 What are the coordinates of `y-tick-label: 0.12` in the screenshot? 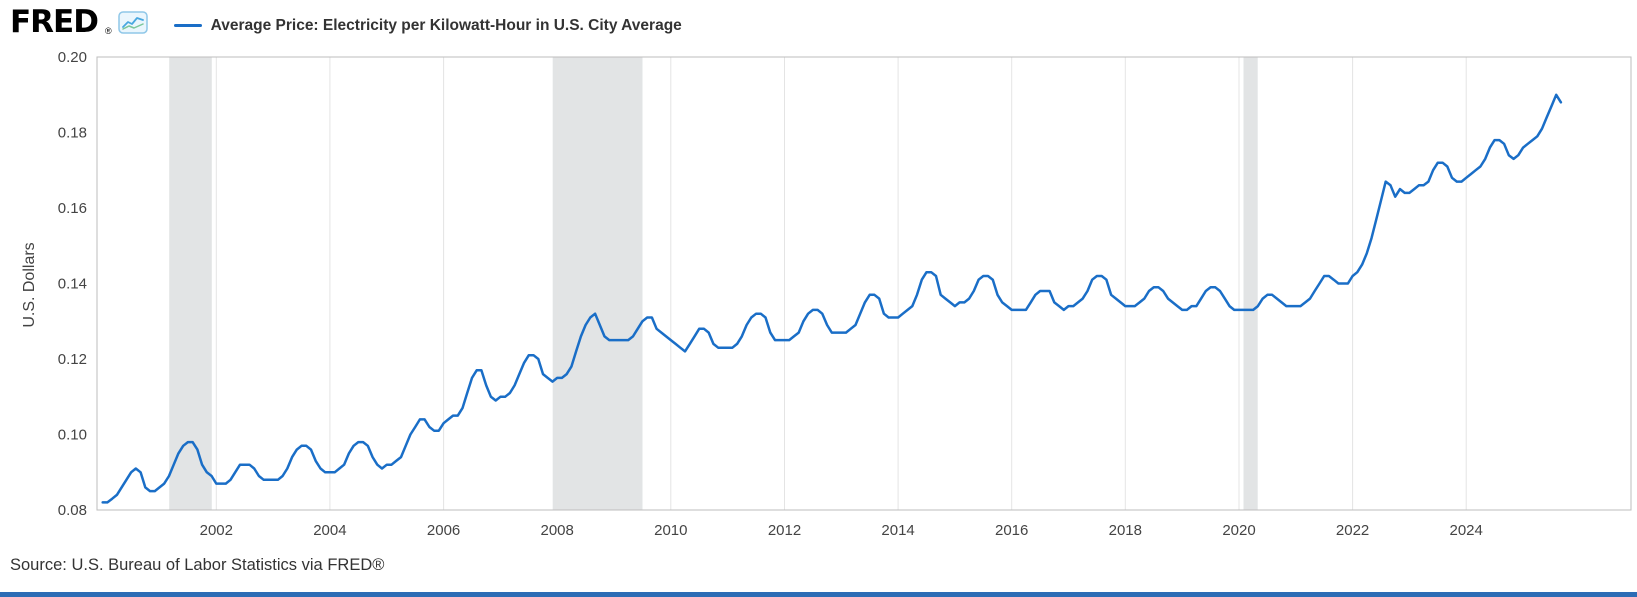 It's located at (72, 359).